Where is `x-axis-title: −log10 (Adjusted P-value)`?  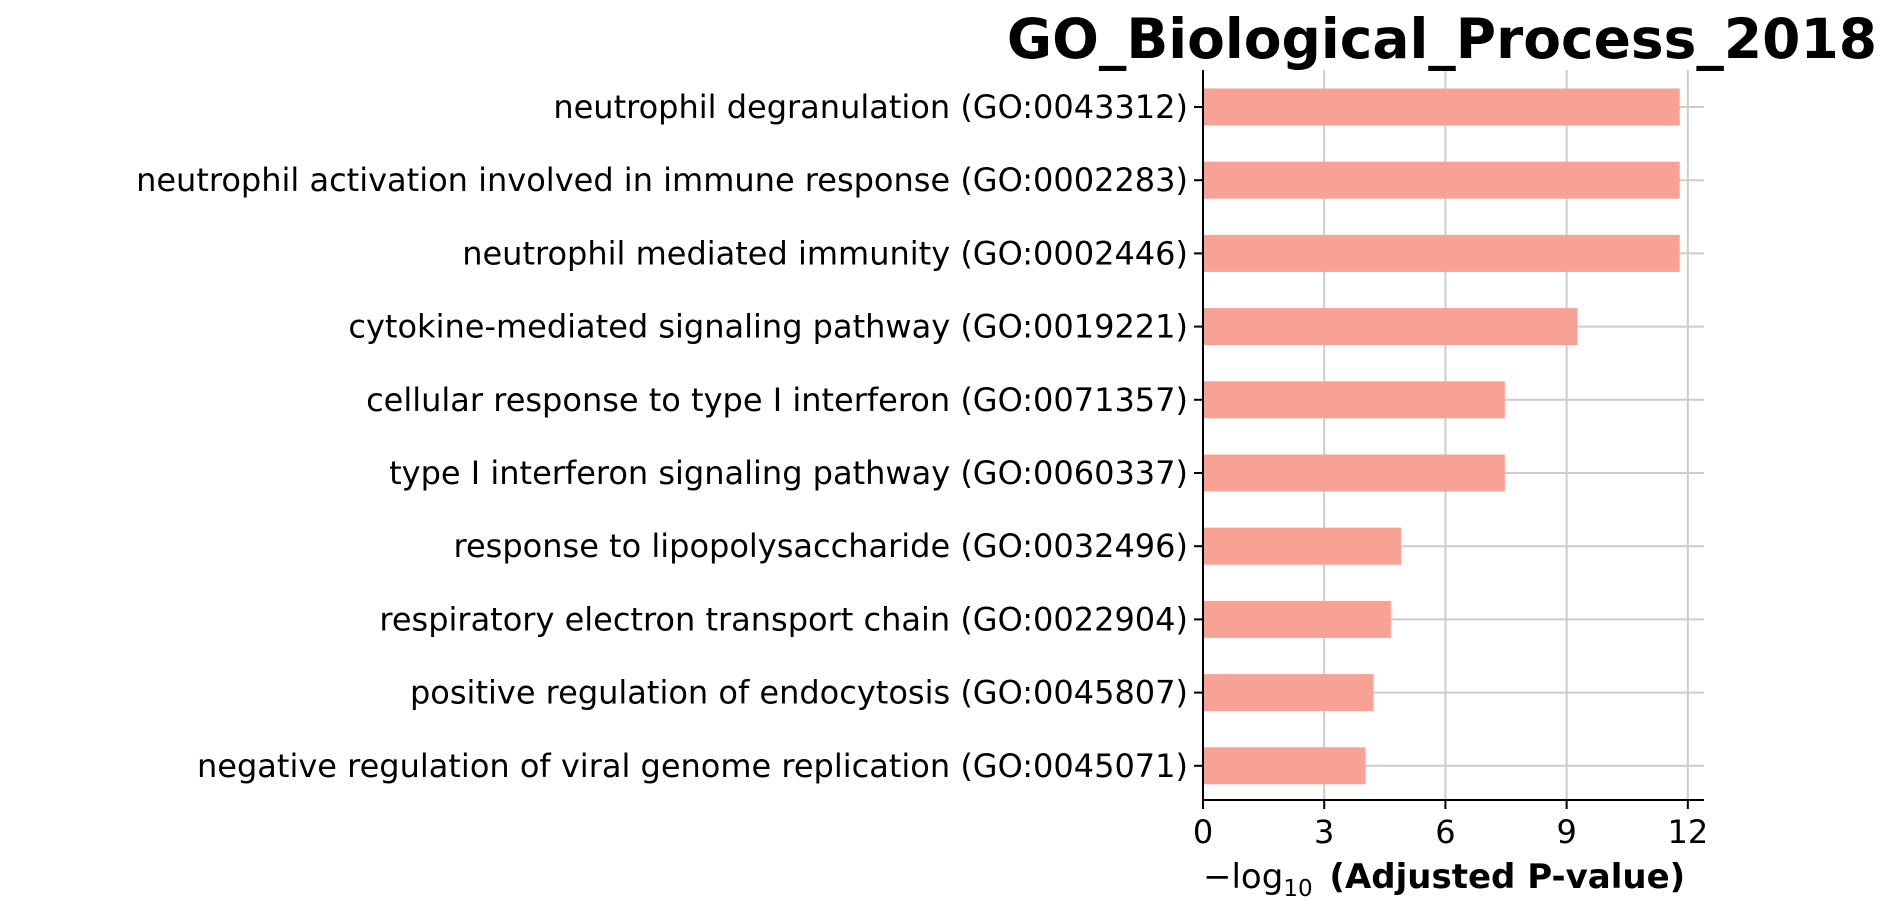
x-axis-title: −log10 (Adjusted P-value) is located at coordinates (1444, 879).